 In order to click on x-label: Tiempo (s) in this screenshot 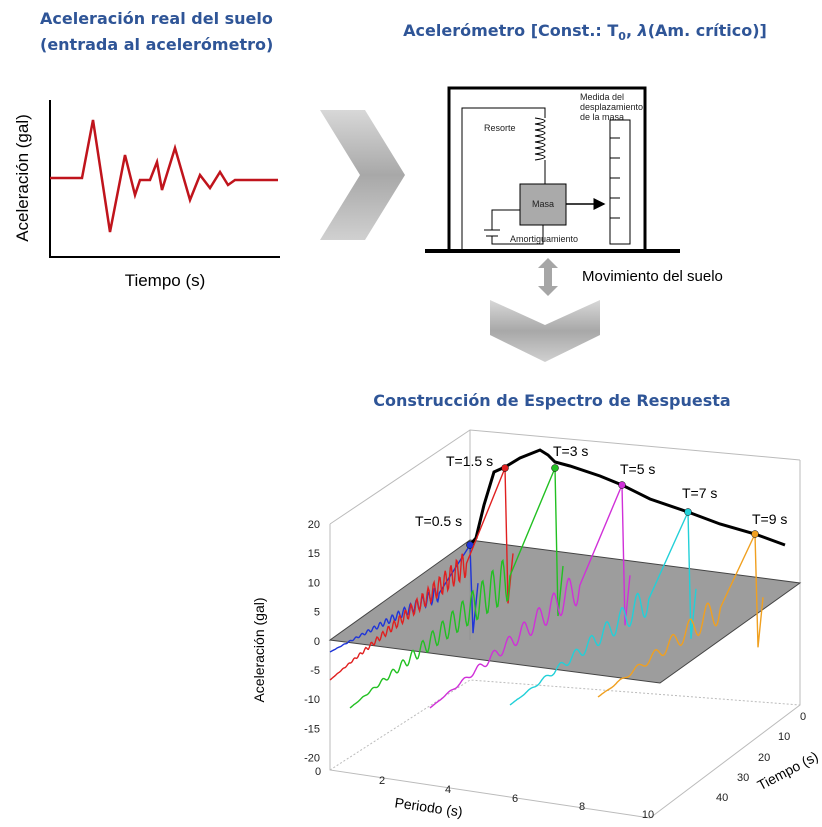, I will do `click(165, 280)`.